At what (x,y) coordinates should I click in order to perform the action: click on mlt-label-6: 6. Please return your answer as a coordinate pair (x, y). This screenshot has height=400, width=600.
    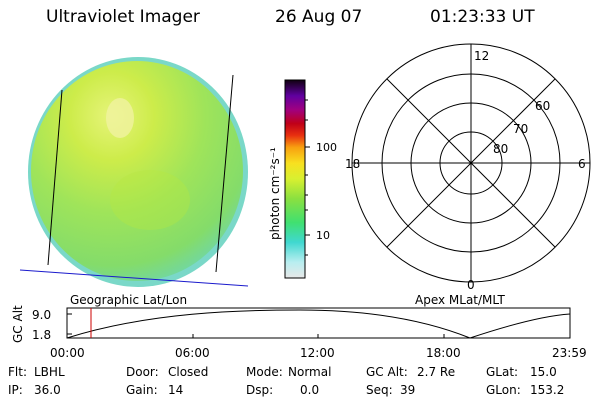
    Looking at the image, I should click on (582, 164).